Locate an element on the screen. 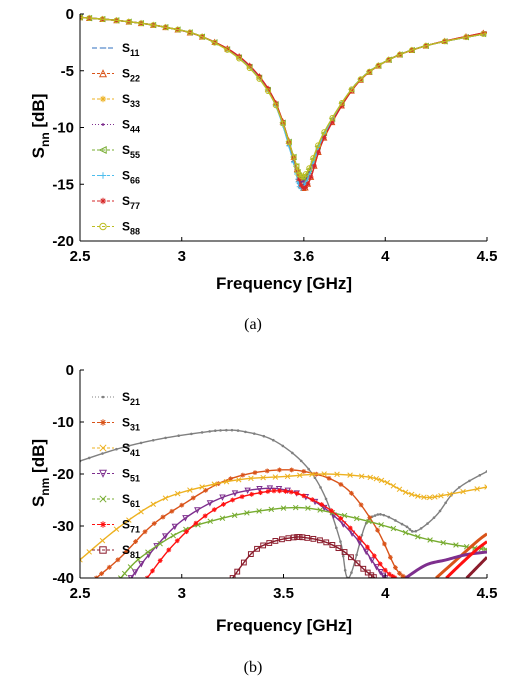  x-tick-label: 4.5 is located at coordinates (487, 256).